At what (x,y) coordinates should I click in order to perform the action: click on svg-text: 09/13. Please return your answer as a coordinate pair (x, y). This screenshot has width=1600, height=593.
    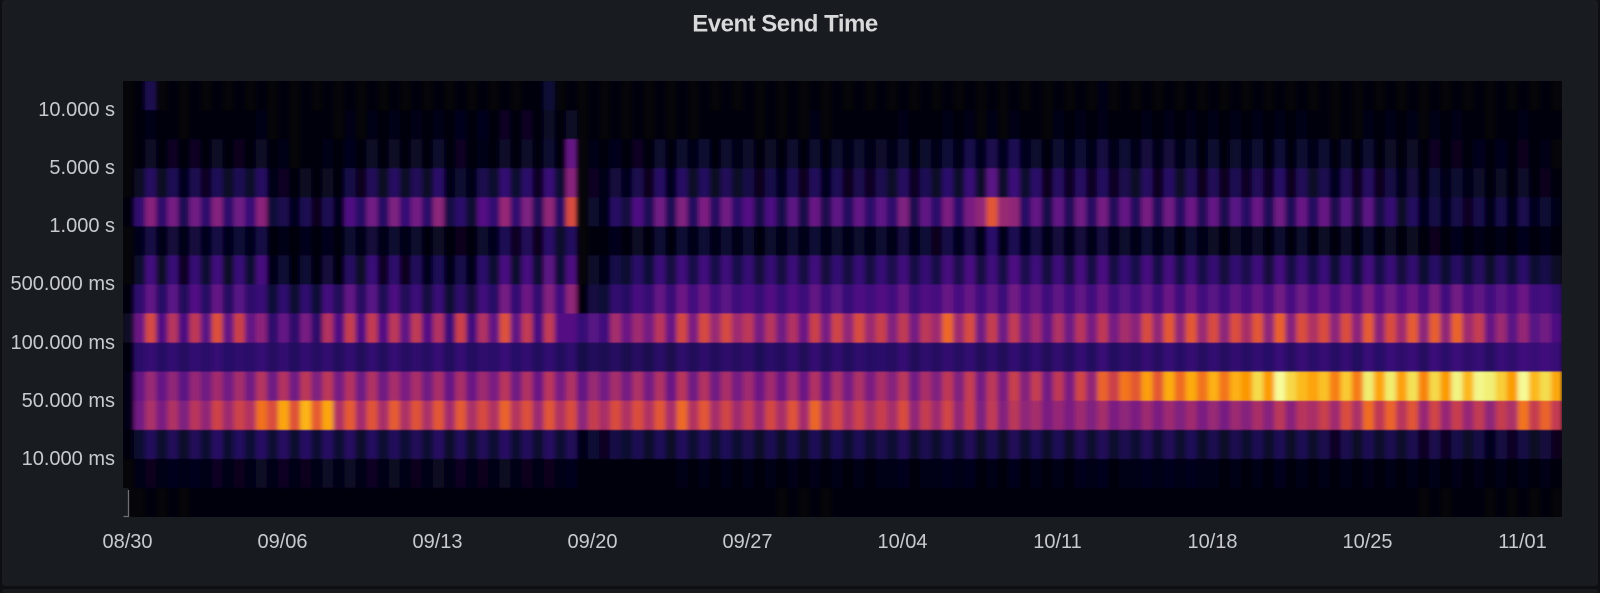
    Looking at the image, I should click on (437, 542).